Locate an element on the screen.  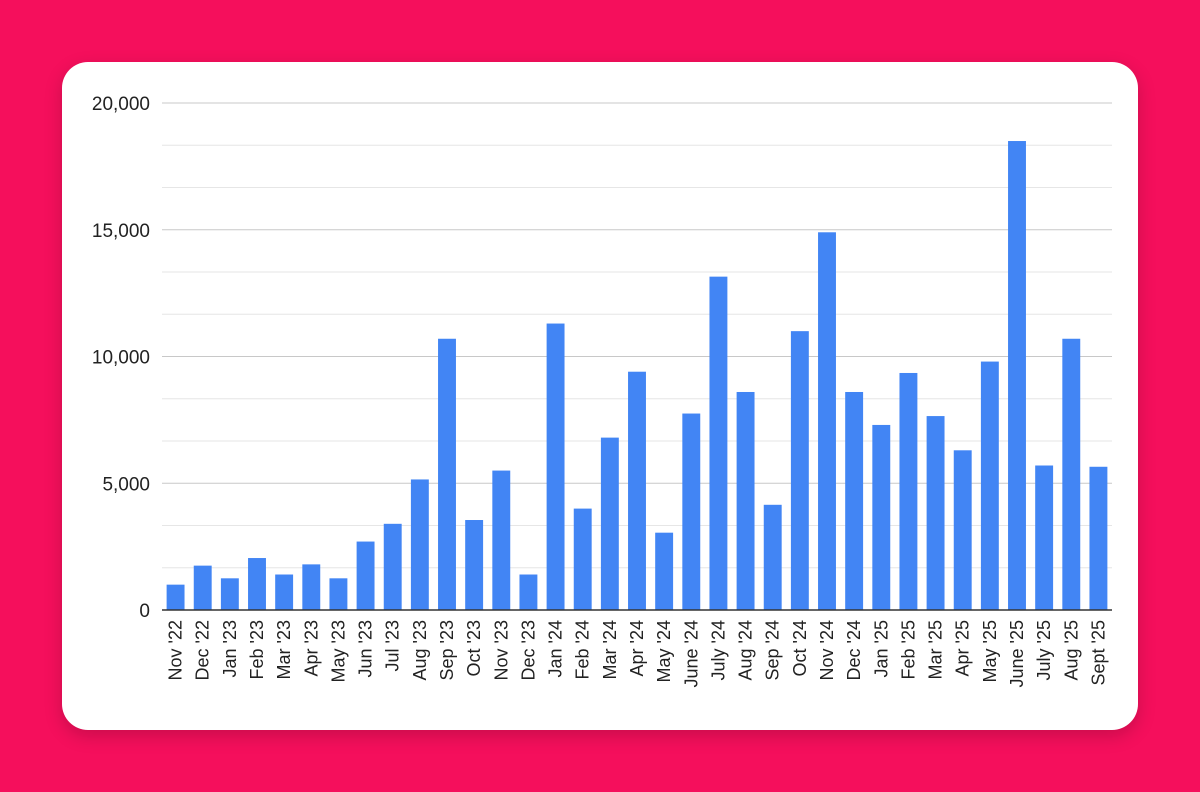
x-tick-label: Sep '23 is located at coordinates (447, 650).